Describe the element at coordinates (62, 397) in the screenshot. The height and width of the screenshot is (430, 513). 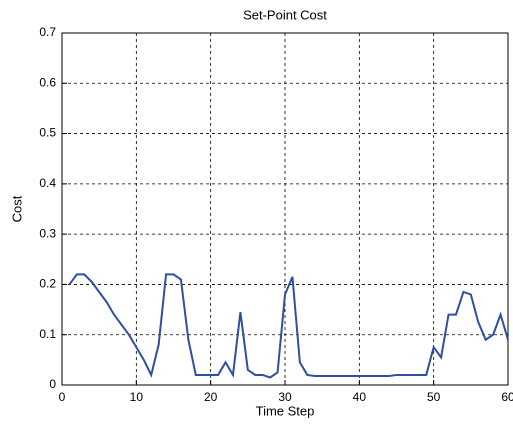
I see `x-tick-label: 0` at that location.